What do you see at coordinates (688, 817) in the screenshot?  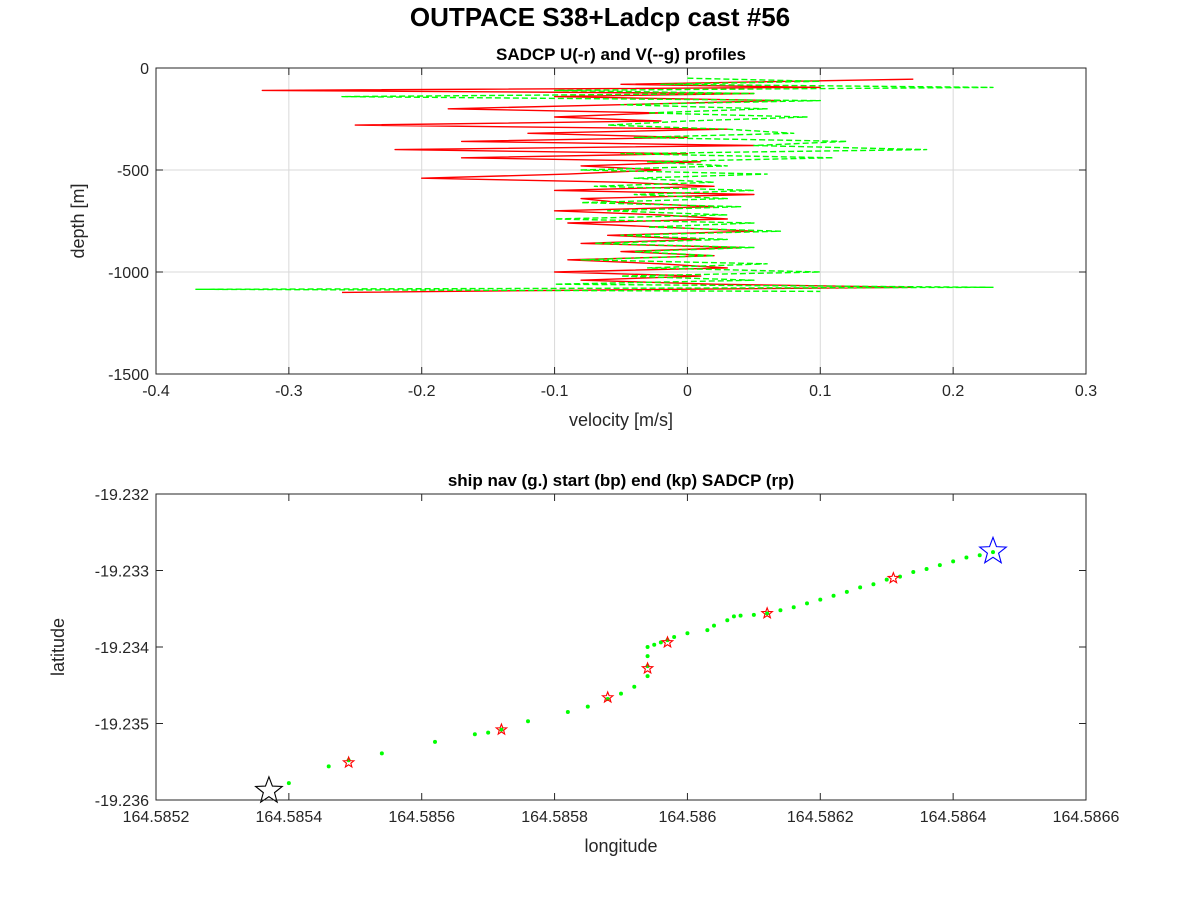 I see `x-tick-label: 164.586` at bounding box center [688, 817].